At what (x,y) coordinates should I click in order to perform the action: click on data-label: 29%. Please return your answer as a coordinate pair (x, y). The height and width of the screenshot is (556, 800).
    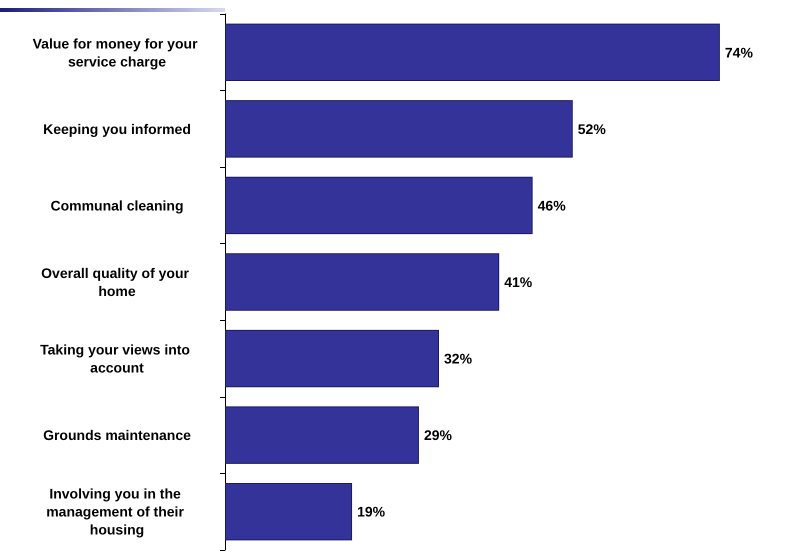
    Looking at the image, I should click on (438, 435).